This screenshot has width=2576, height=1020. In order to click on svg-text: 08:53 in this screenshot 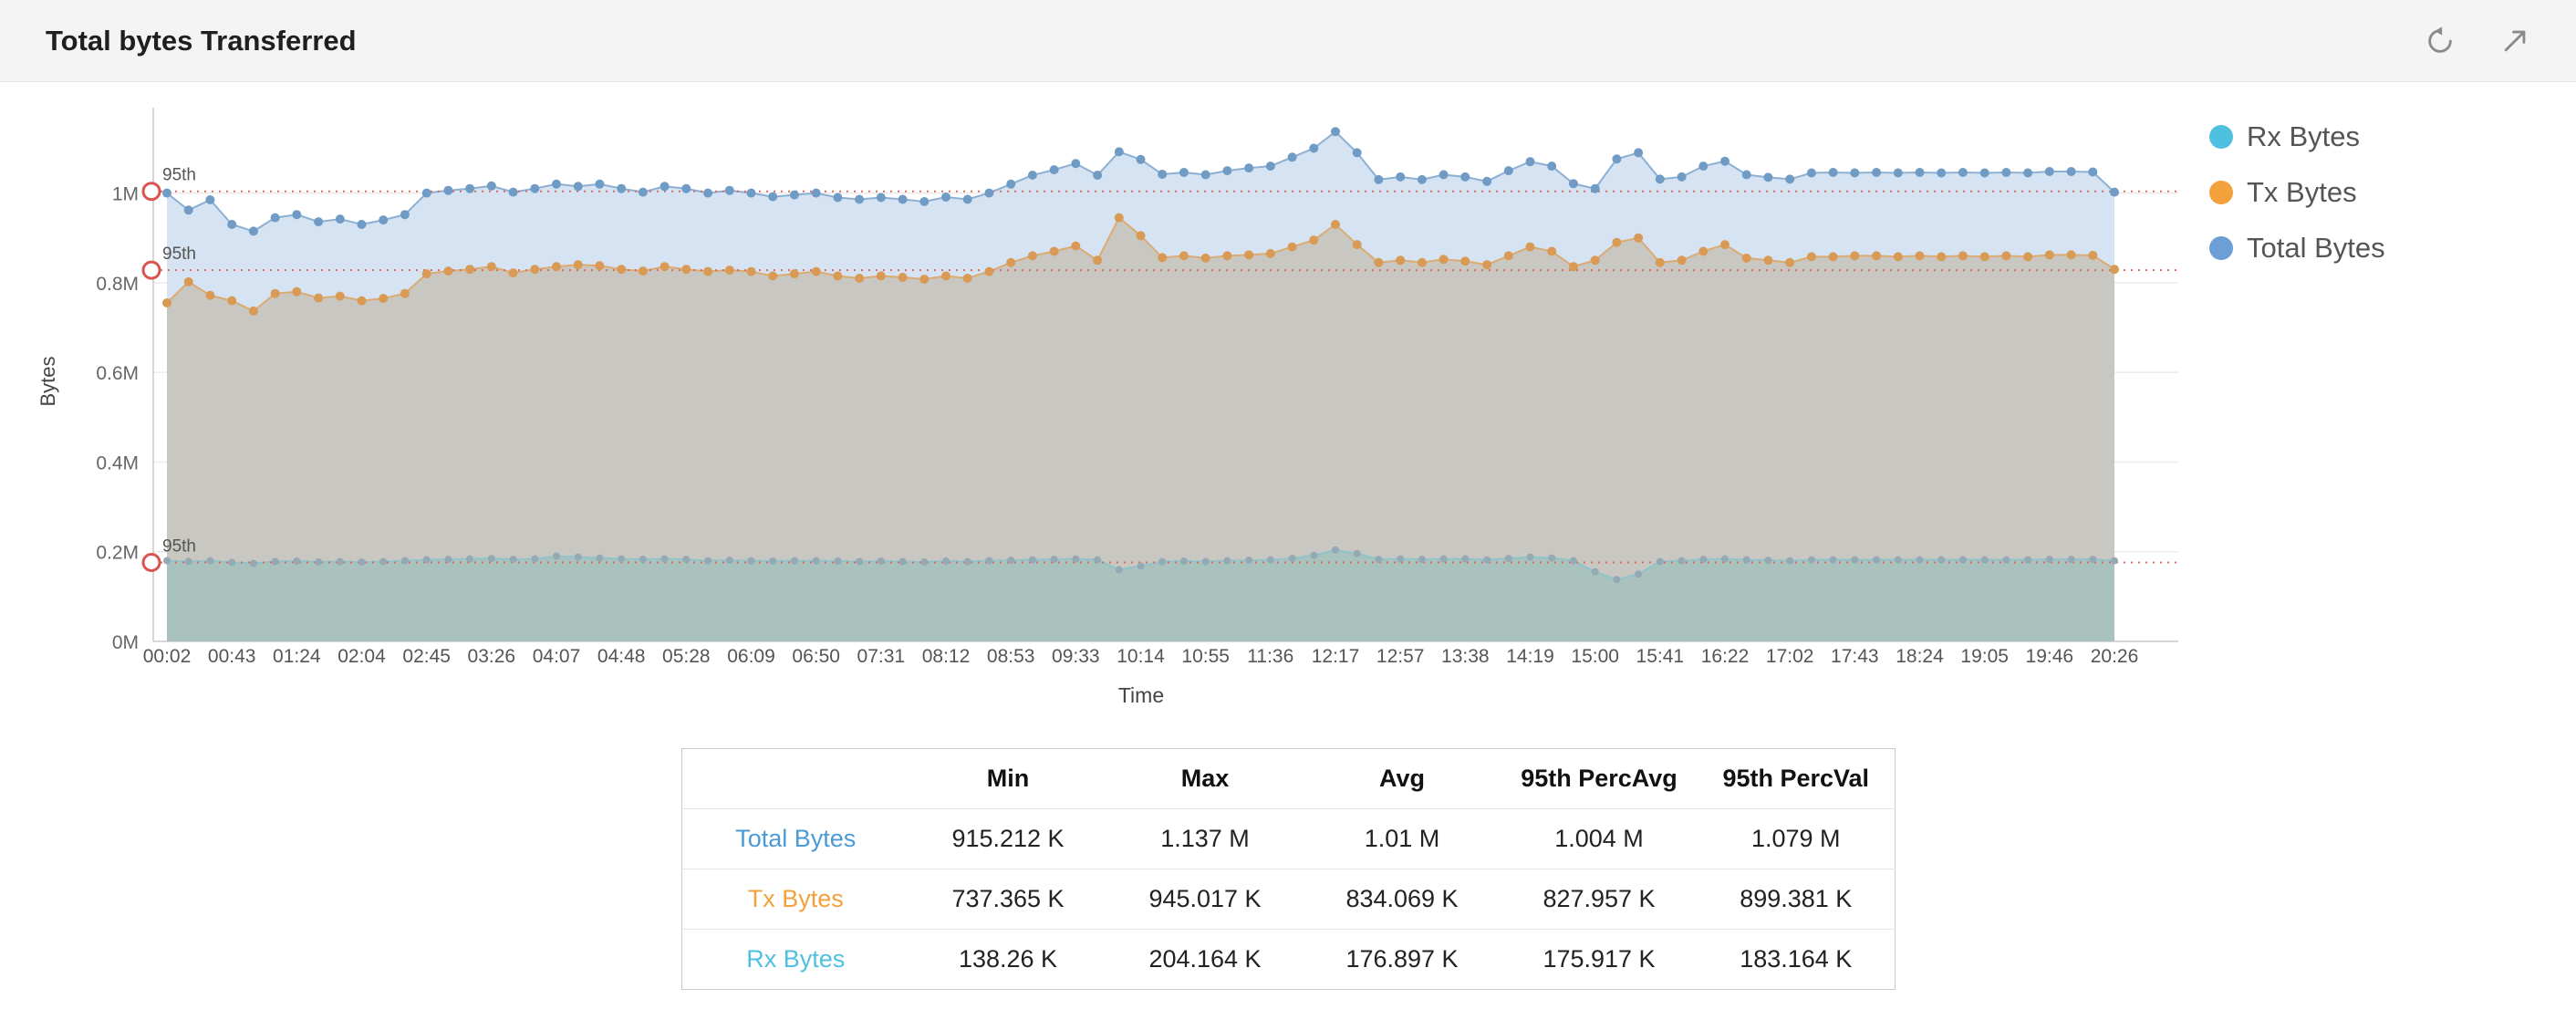, I will do `click(1011, 656)`.